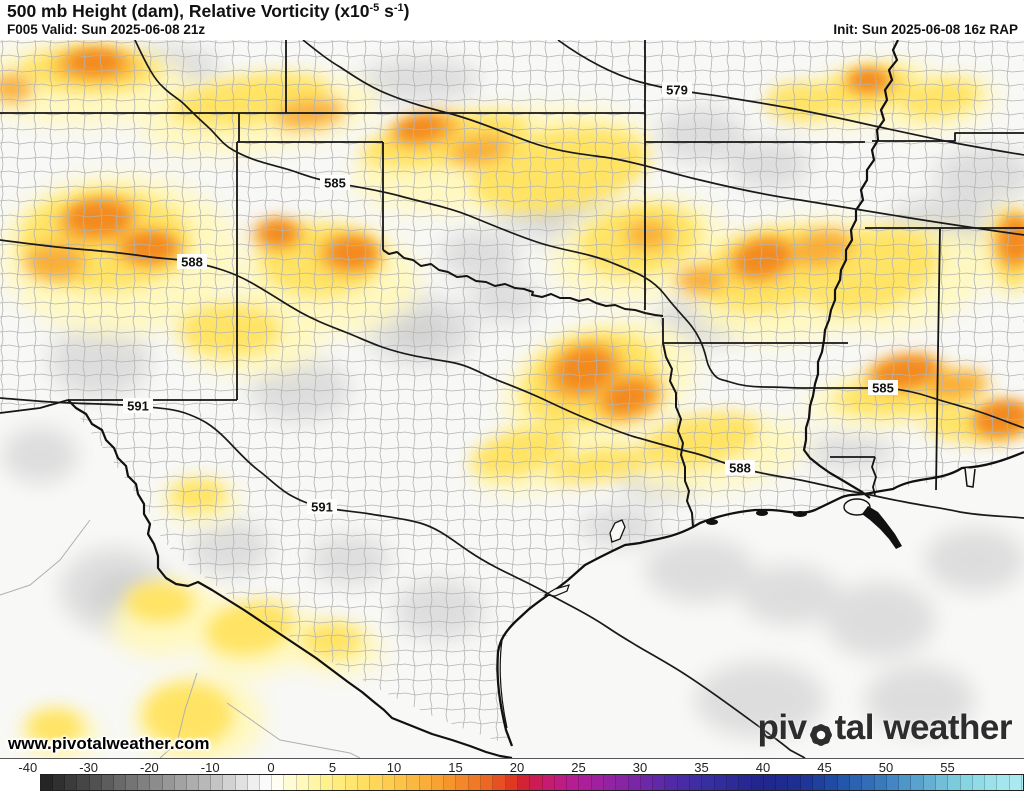 The width and height of the screenshot is (1024, 791). What do you see at coordinates (925, 29) in the screenshot?
I see `model-init-label: Init: Sun 2025-06-08 16z RAP` at bounding box center [925, 29].